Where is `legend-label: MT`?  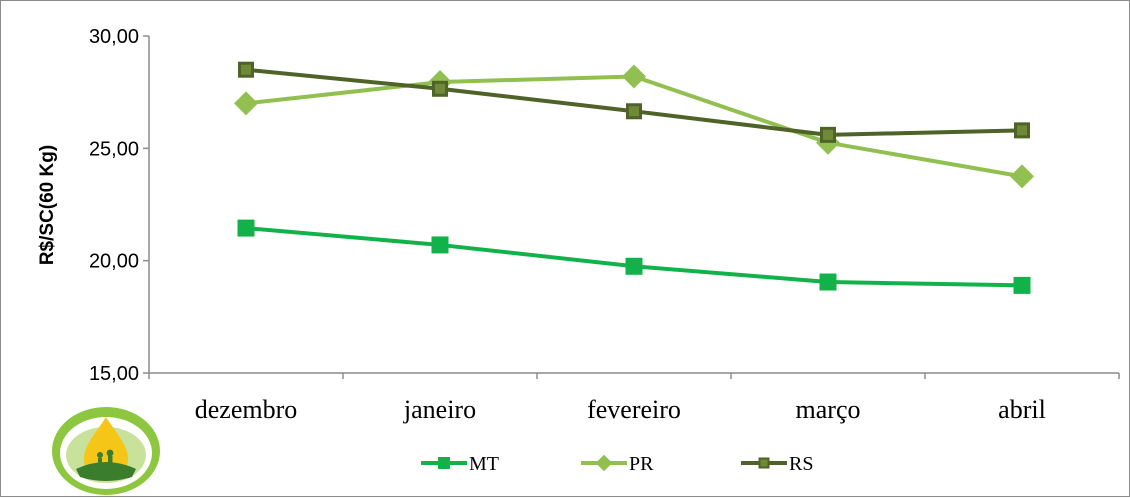 legend-label: MT is located at coordinates (484, 464).